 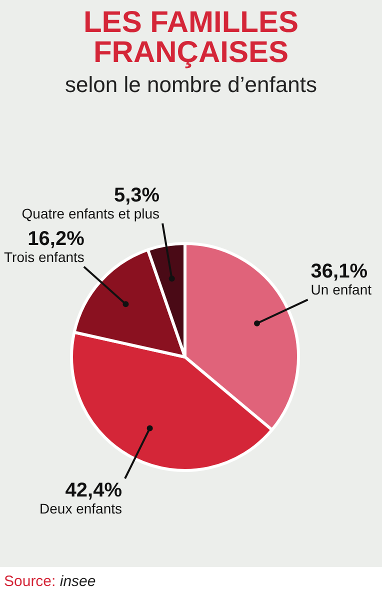 What do you see at coordinates (191, 85) in the screenshot?
I see `chart-subtitle: selon le nombre d’enfants` at bounding box center [191, 85].